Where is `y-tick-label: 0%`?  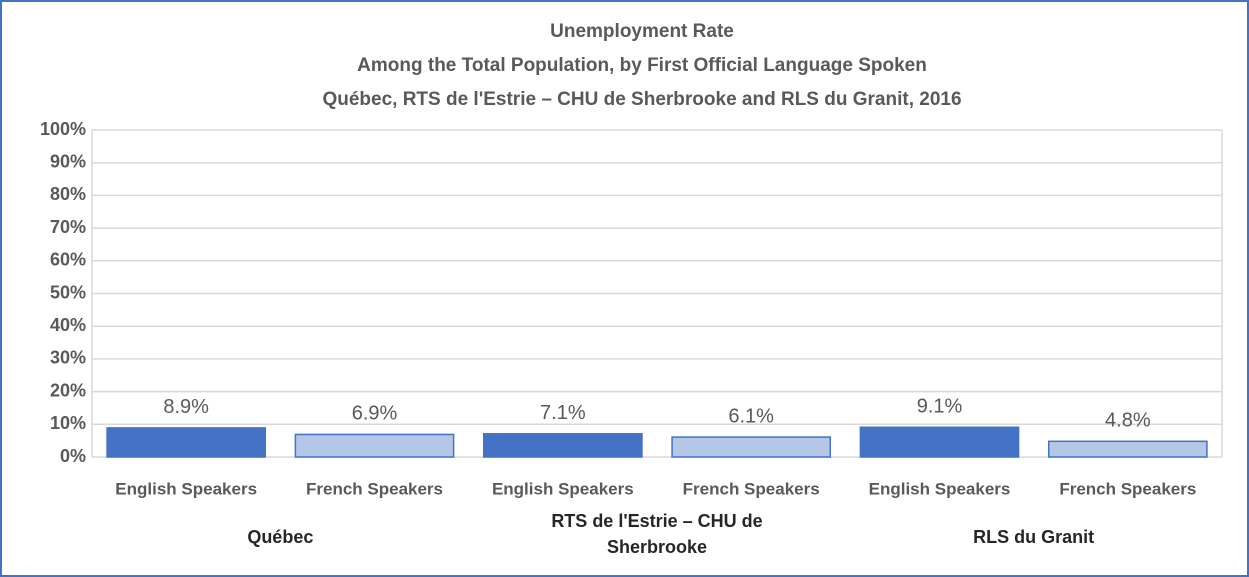 y-tick-label: 0% is located at coordinates (73, 456).